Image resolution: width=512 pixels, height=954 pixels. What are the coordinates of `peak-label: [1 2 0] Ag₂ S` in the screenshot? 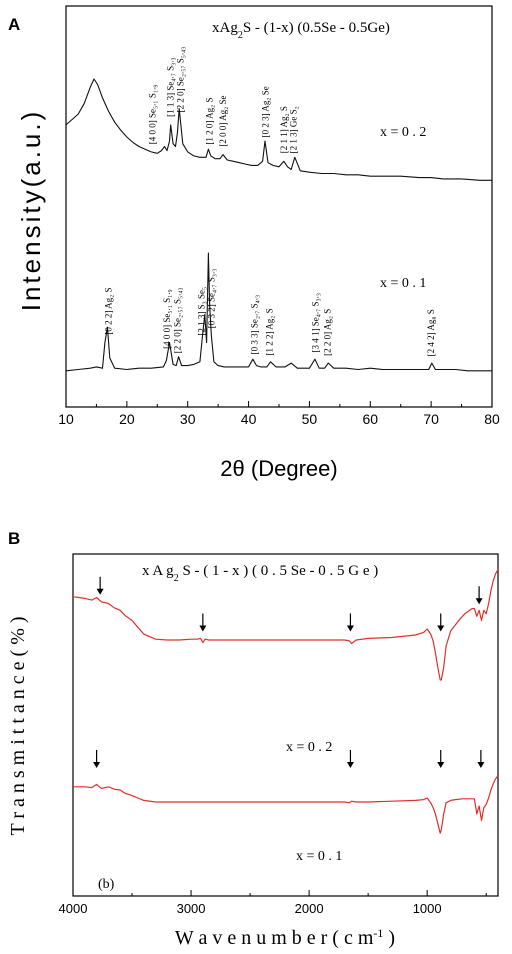 It's located at (210, 120).